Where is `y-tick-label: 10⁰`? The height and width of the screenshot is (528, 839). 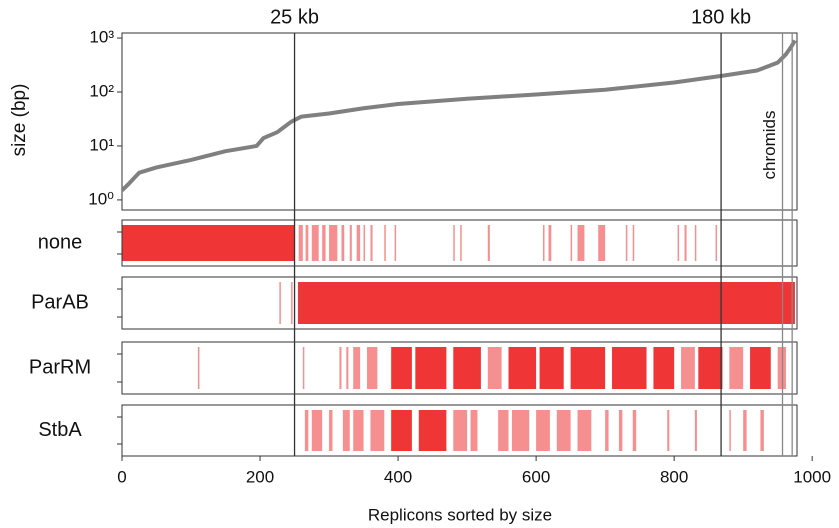
y-tick-label: 10⁰ is located at coordinates (101, 198).